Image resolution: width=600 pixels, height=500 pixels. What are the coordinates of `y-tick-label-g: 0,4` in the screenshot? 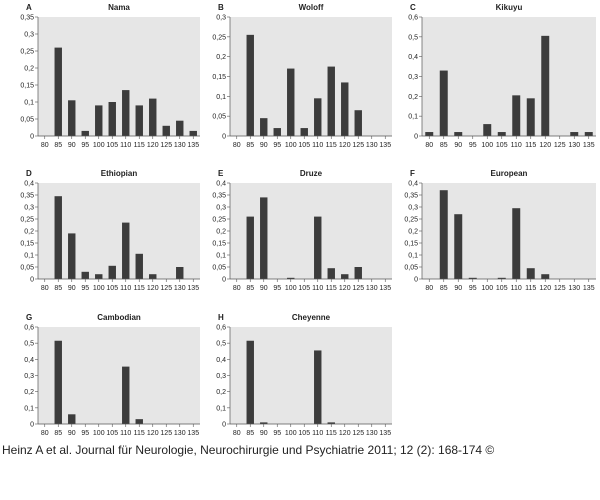 It's located at (29, 360).